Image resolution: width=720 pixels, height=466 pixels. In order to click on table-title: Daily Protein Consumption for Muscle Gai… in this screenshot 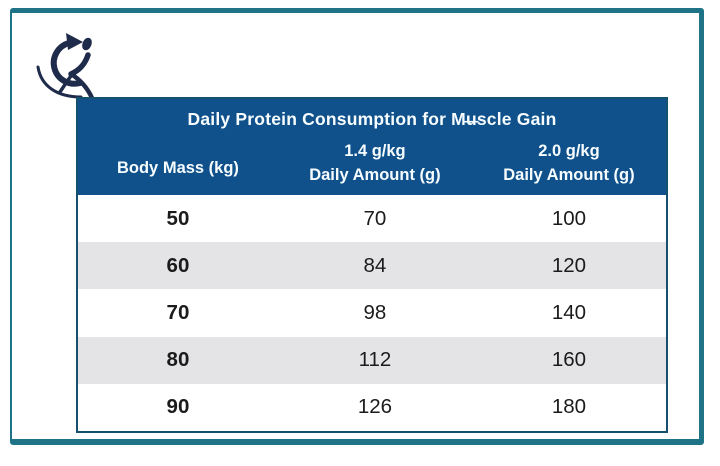, I will do `click(372, 119)`.